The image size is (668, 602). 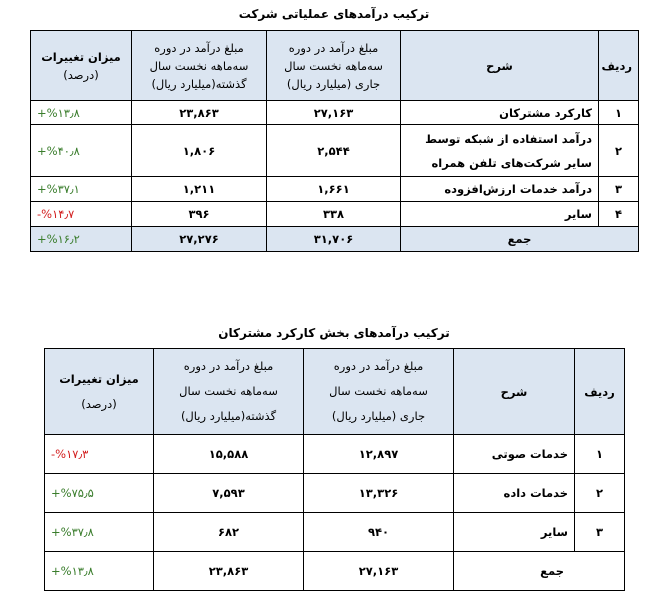 What do you see at coordinates (378, 571) in the screenshot?
I see `total-current-value: ۲۷,۱۶۳` at bounding box center [378, 571].